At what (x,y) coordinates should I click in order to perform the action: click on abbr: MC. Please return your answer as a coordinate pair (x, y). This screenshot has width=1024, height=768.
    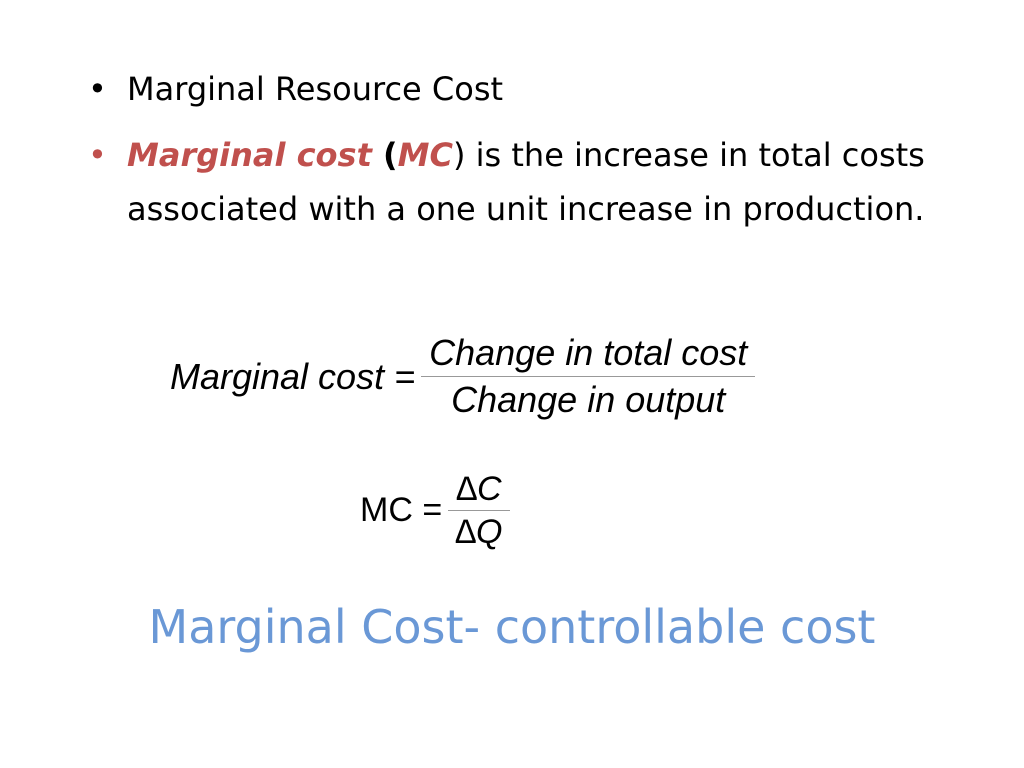
    Looking at the image, I should click on (425, 155).